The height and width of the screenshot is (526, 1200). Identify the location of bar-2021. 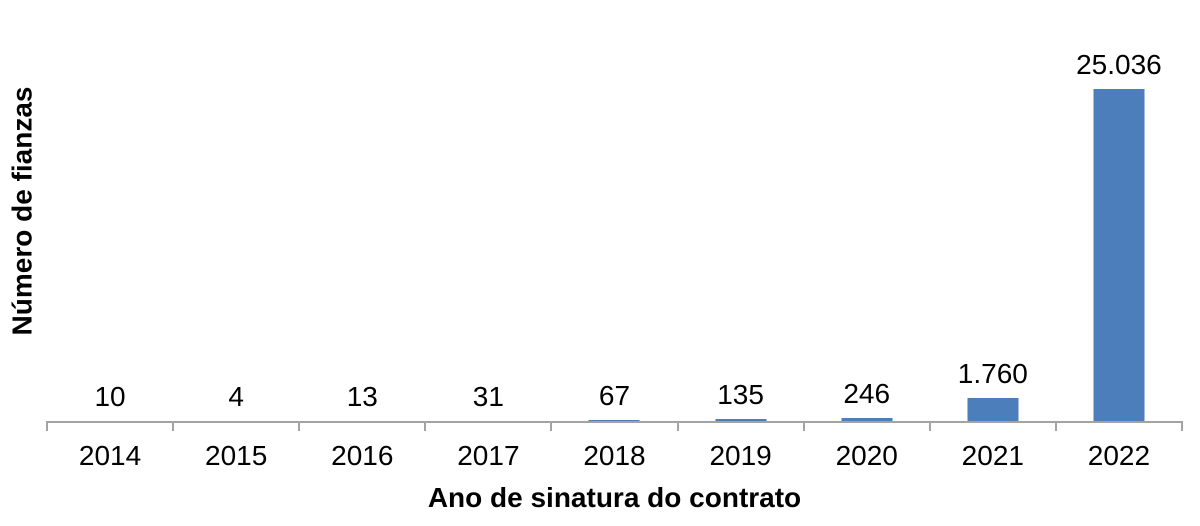
(993, 409).